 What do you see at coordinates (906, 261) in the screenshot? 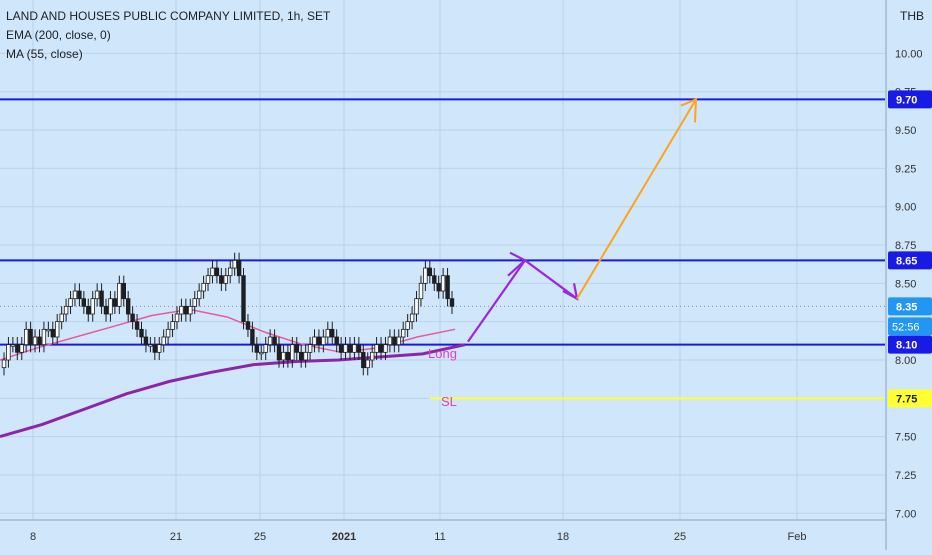
I see `level-badge-label: 8.65` at bounding box center [906, 261].